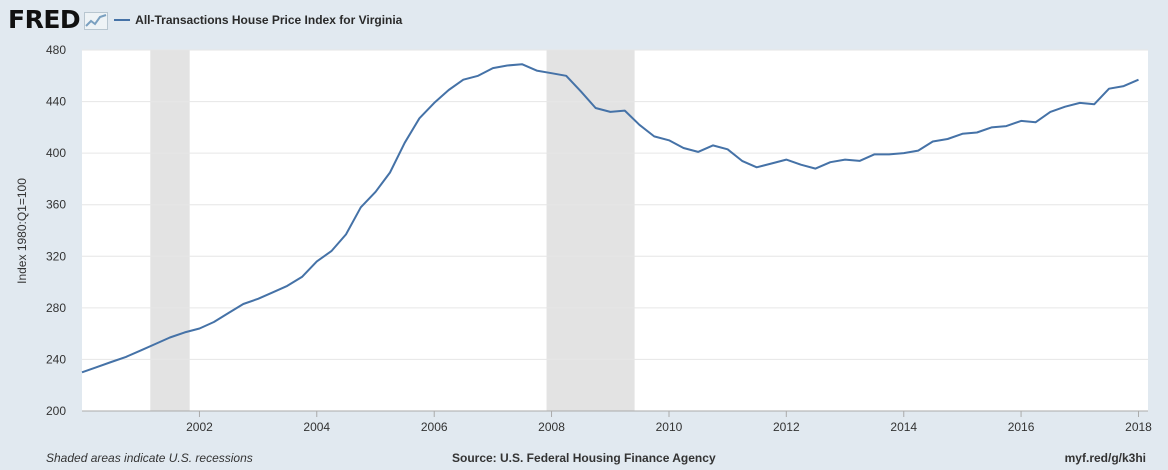  I want to click on y-tick-label-400: 400, so click(56, 153).